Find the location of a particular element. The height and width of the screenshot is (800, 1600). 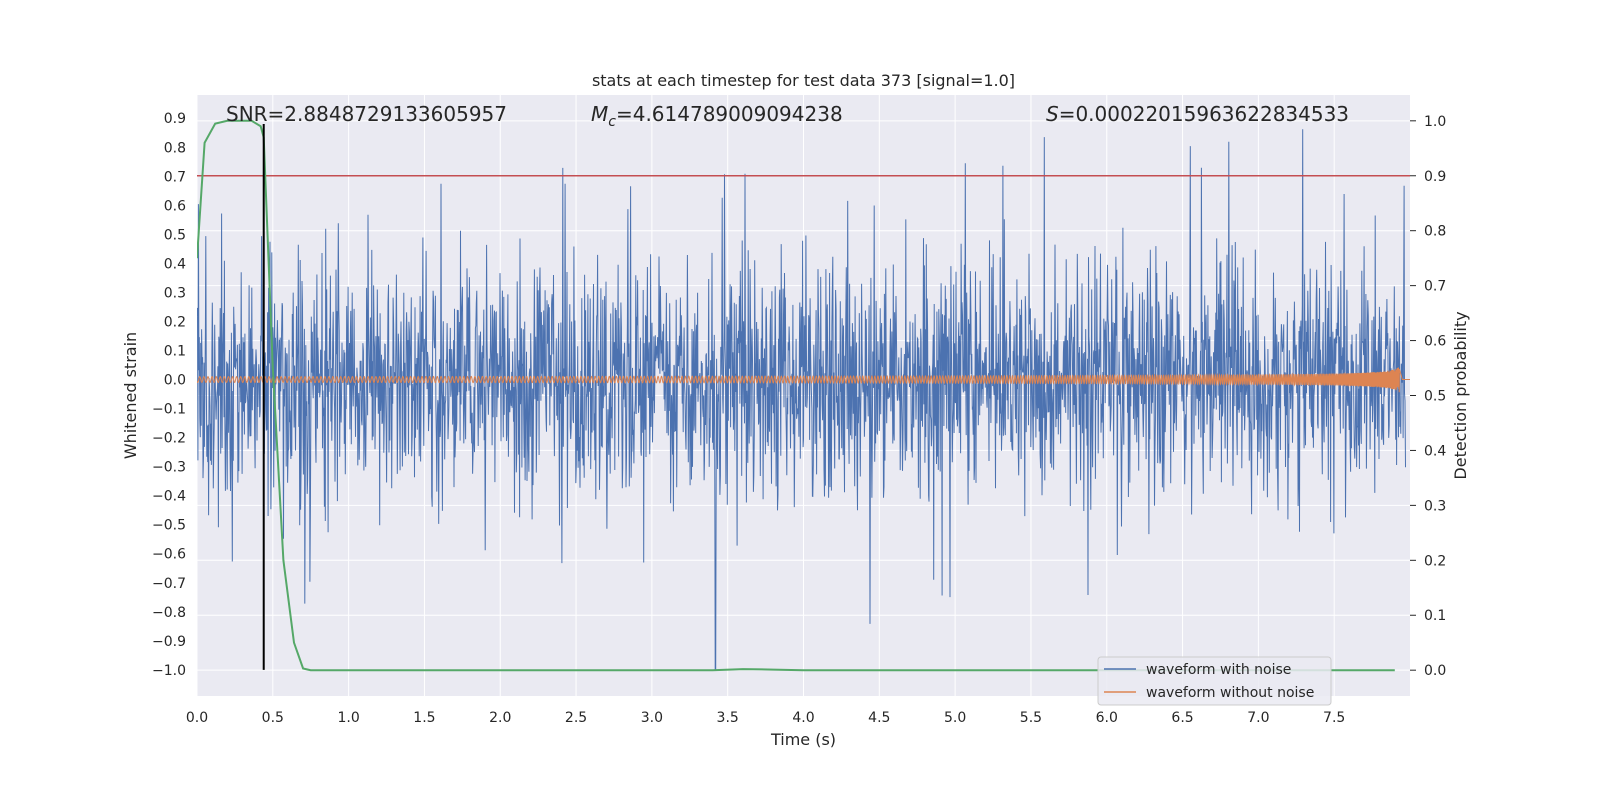

y-tick-label: −0.9 is located at coordinates (169, 642).